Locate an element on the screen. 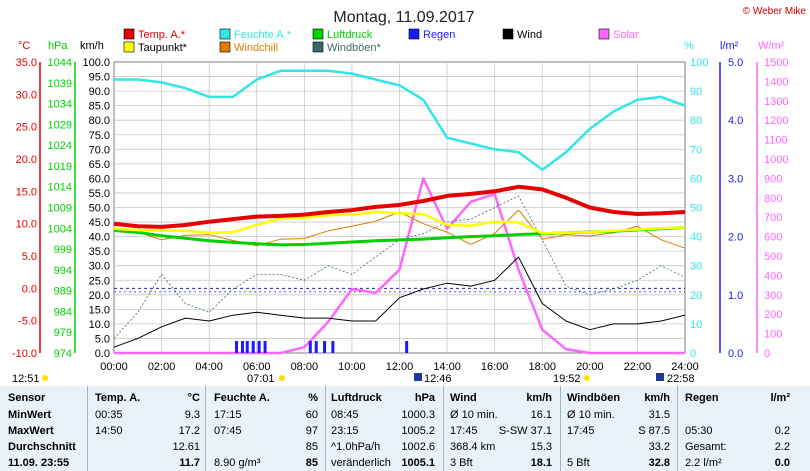  tick-hpa: 989 is located at coordinates (63, 292).